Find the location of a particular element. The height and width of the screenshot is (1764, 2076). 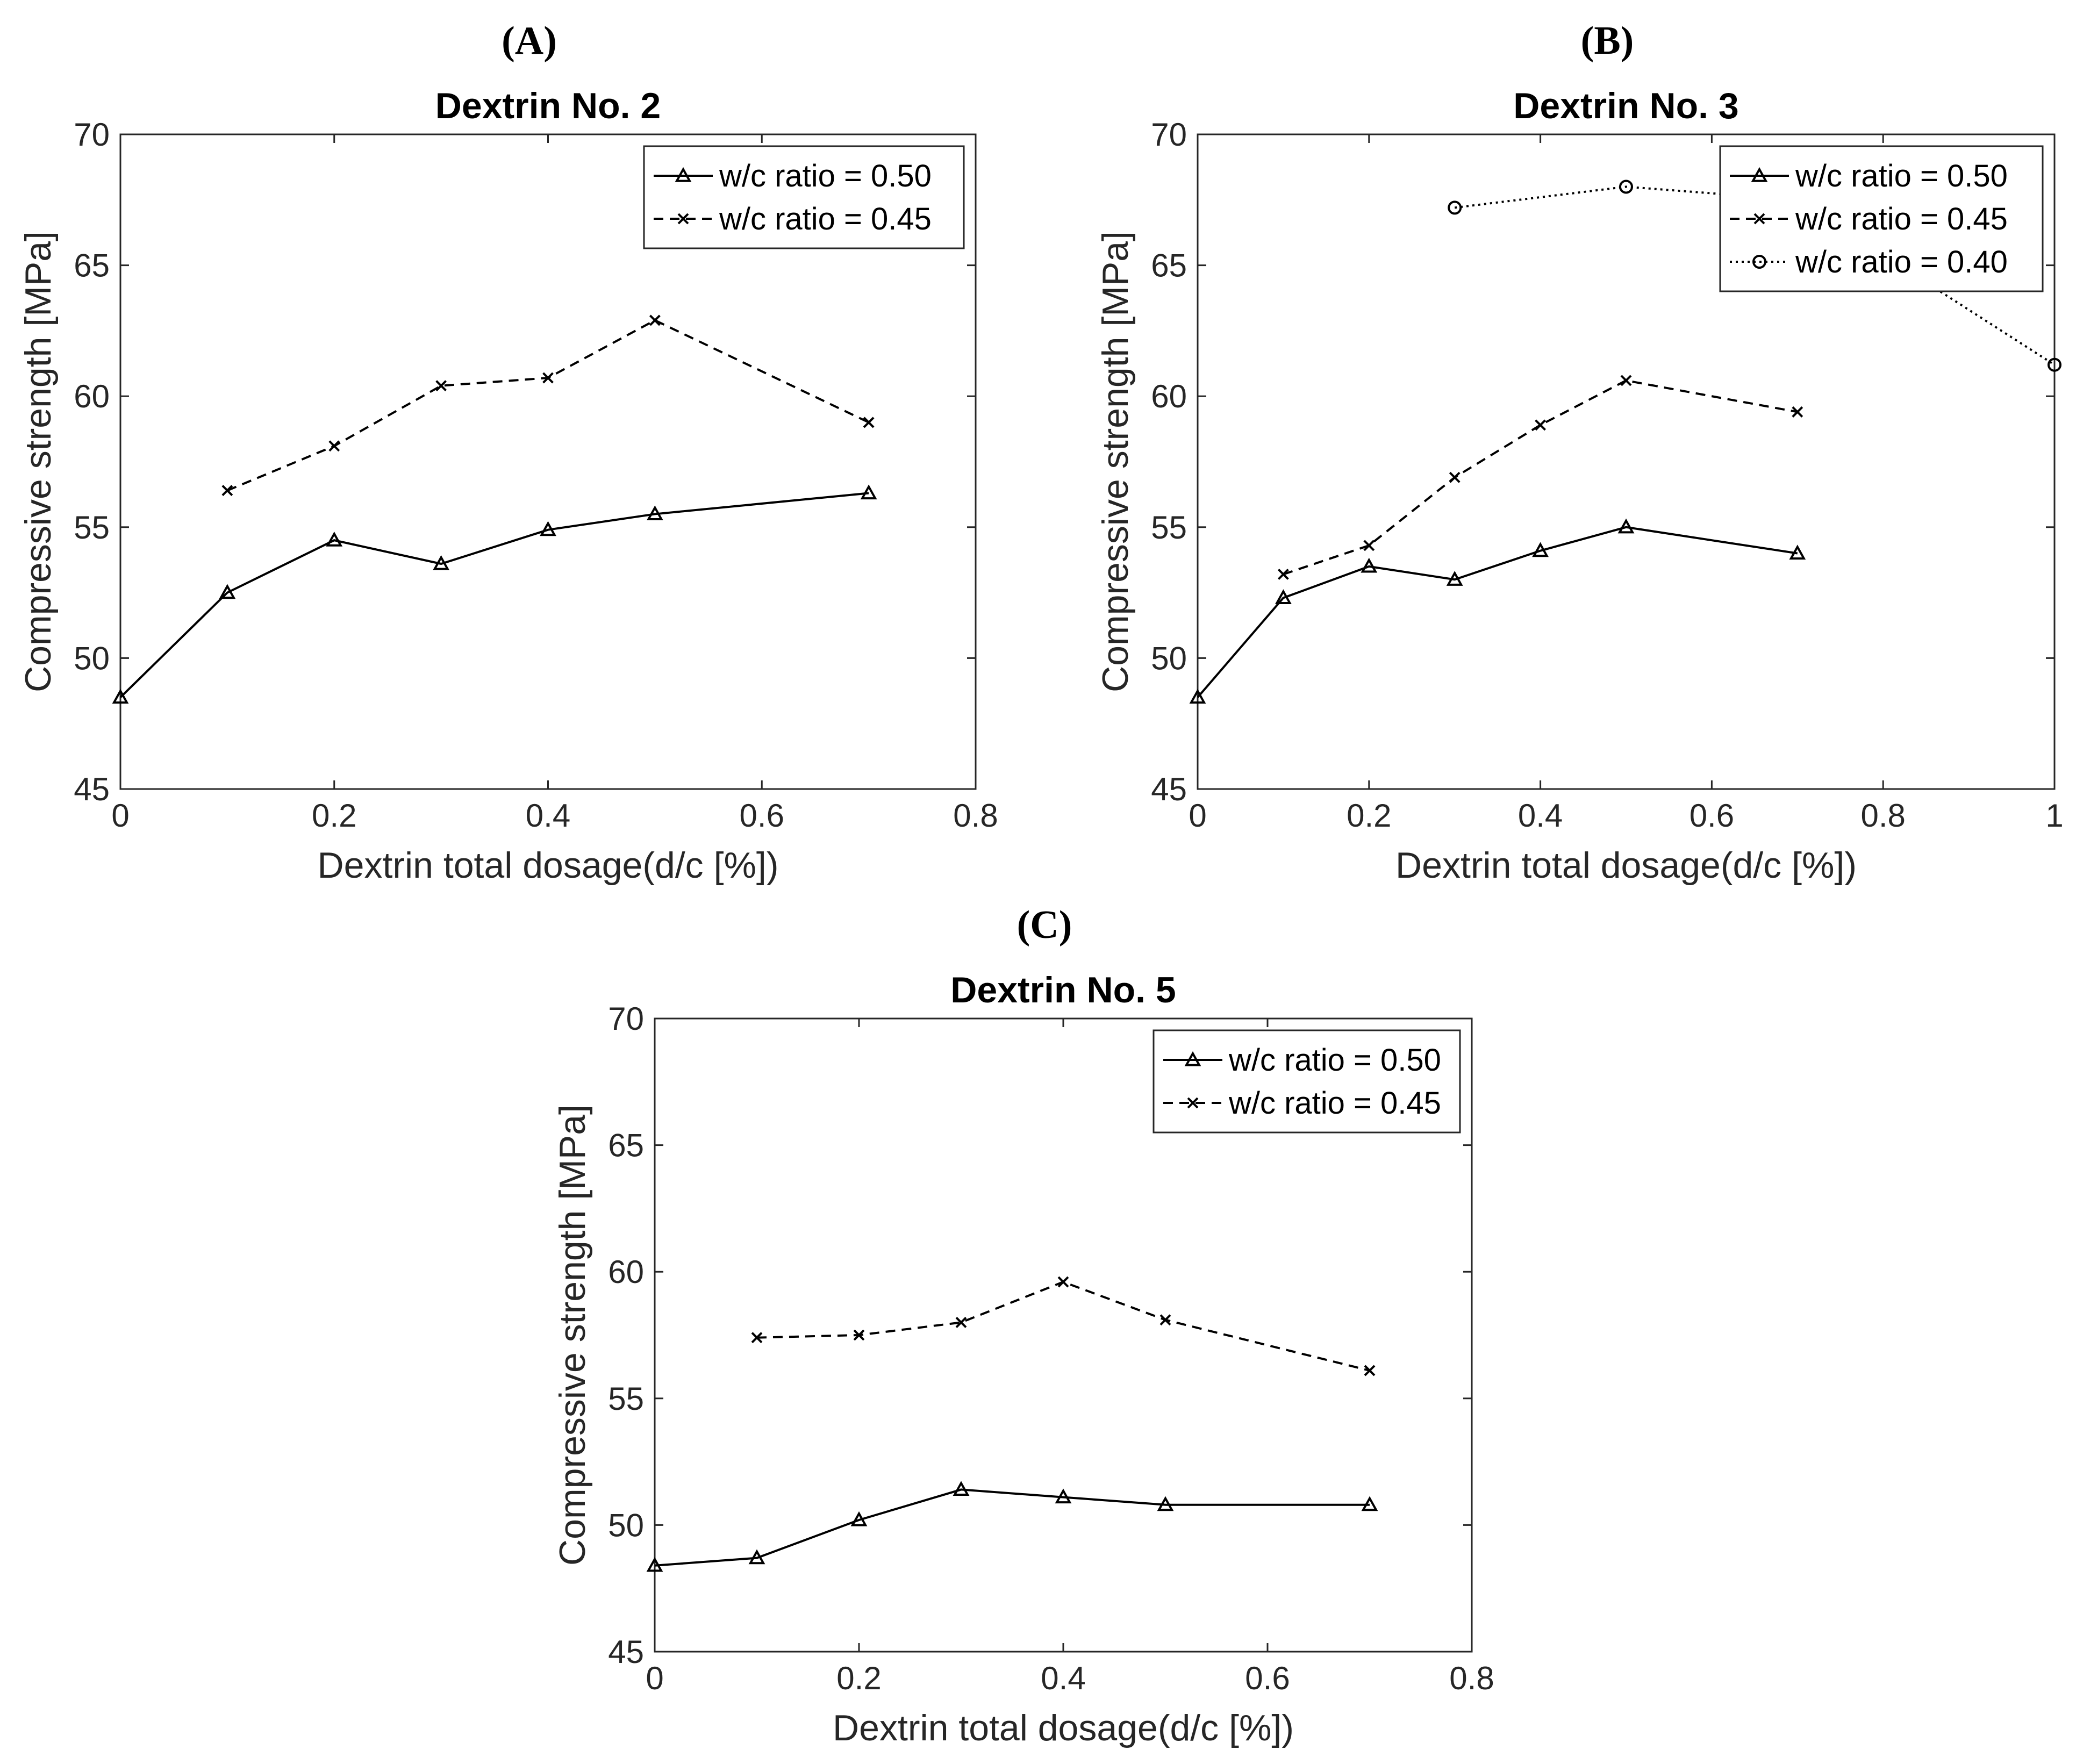

series-solid is located at coordinates (1497, 611).